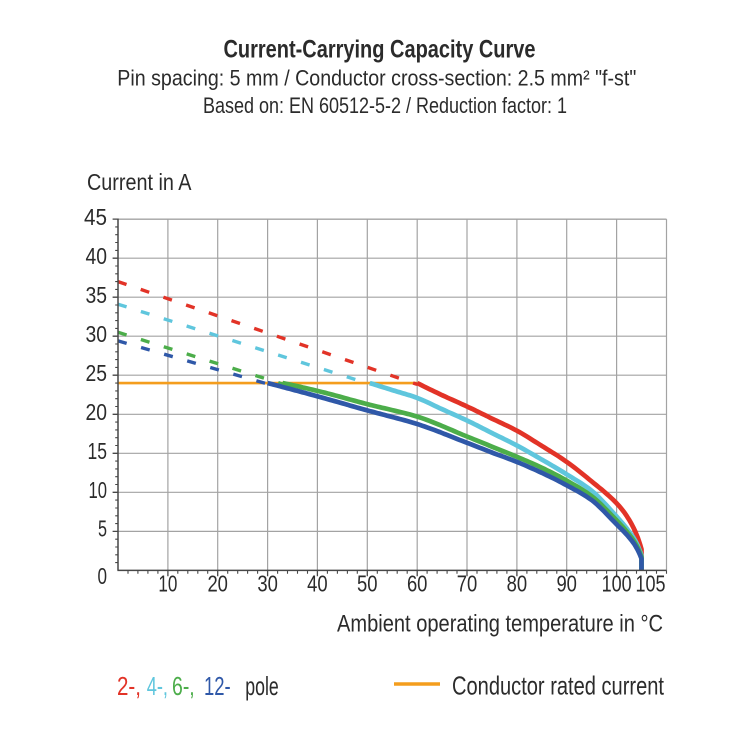  What do you see at coordinates (558, 686) in the screenshot?
I see `svg-text: Conductor rated current` at bounding box center [558, 686].